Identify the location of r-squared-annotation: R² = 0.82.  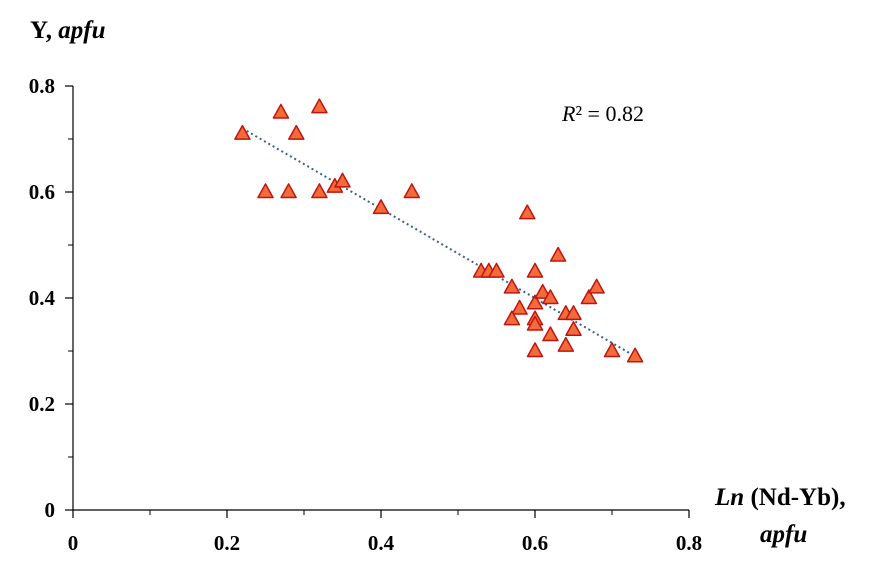
(602, 113).